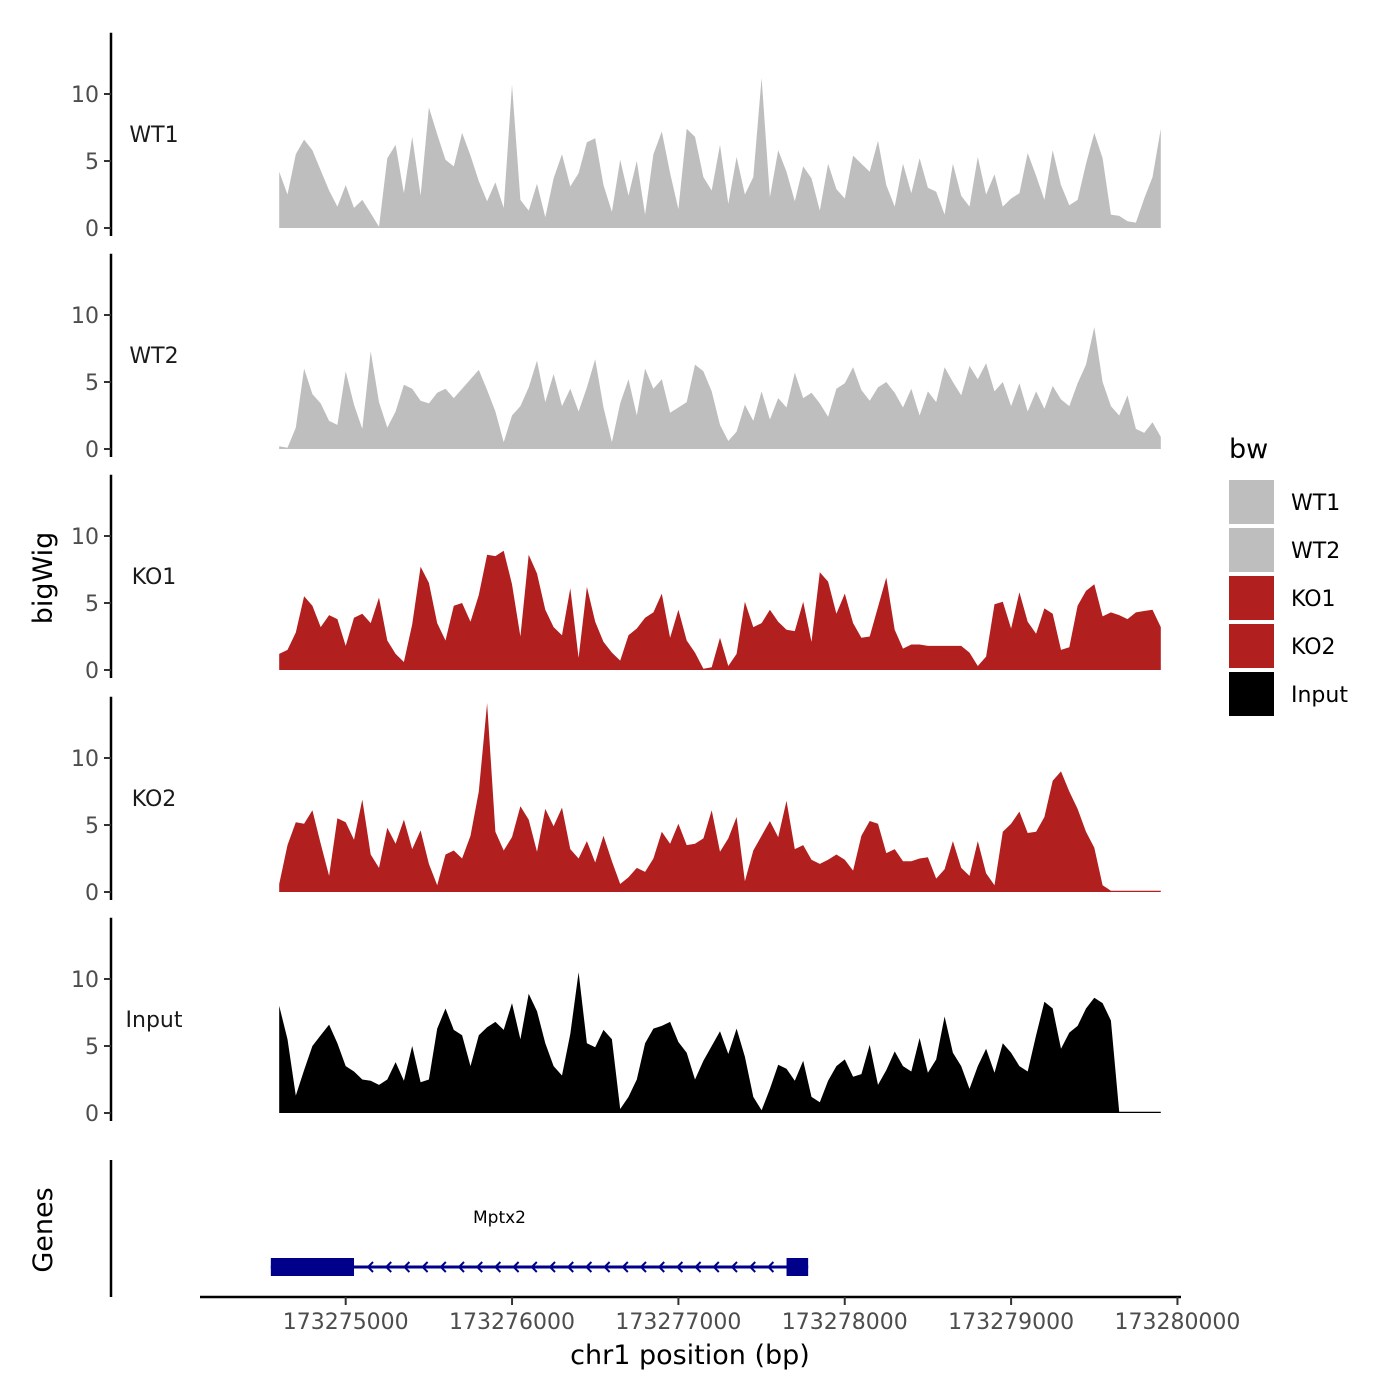  I want to click on coverage-area-wt1, so click(720, 153).